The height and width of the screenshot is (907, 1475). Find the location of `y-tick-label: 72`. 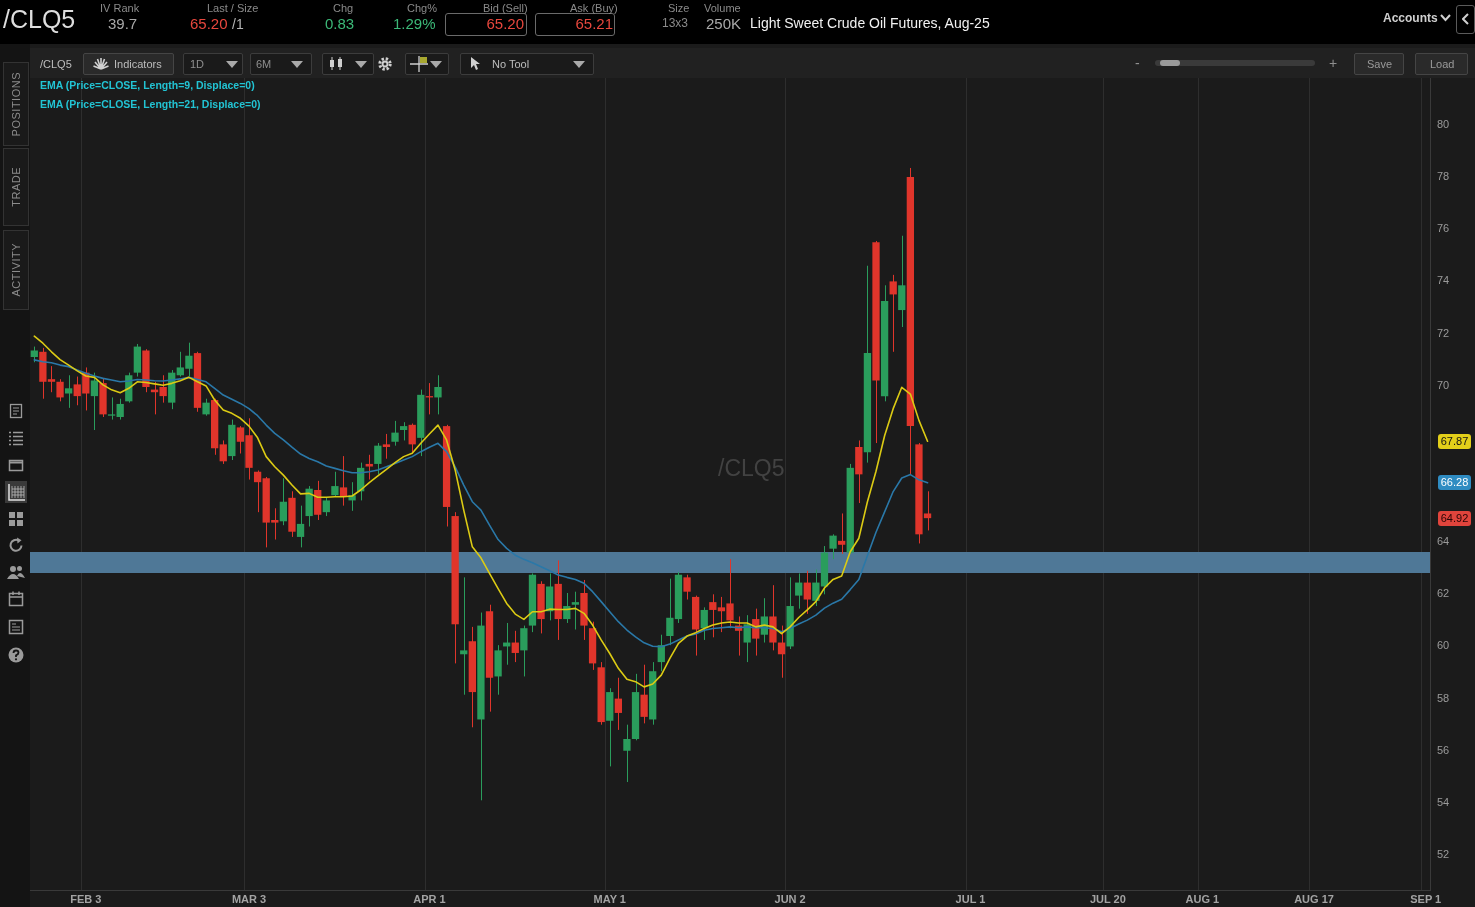

y-tick-label: 72 is located at coordinates (1443, 332).